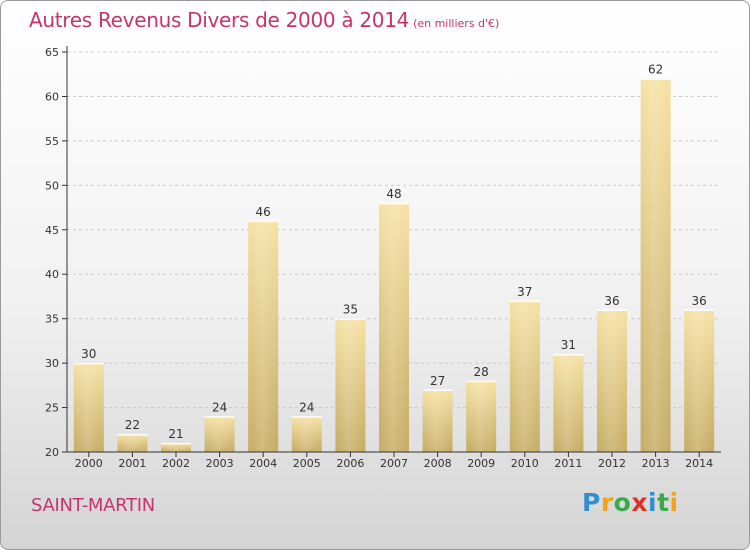  Describe the element at coordinates (263, 463) in the screenshot. I see `x-tick-label: 2004` at that location.